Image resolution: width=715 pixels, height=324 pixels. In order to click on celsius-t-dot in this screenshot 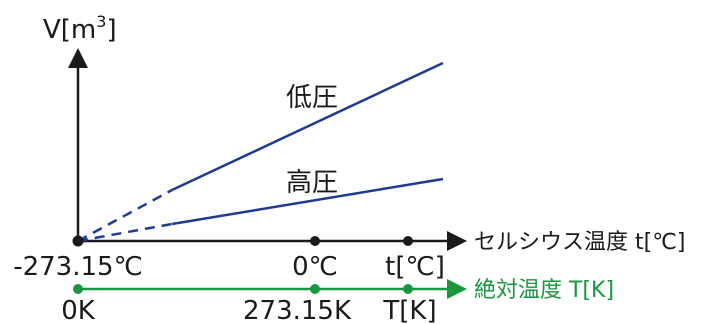, I will do `click(408, 241)`.